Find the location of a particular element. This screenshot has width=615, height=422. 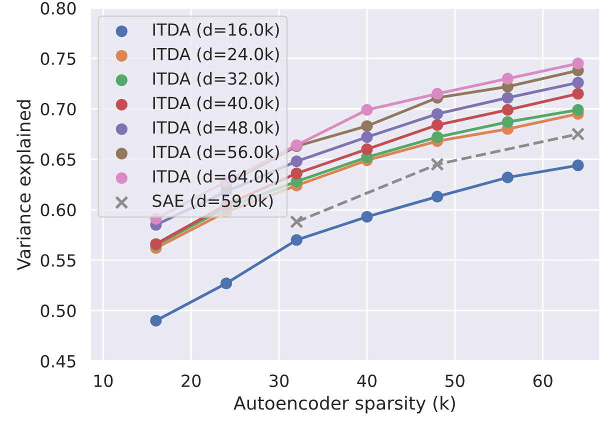

legend-label: ITDA (d=40.0k) is located at coordinates (216, 104).